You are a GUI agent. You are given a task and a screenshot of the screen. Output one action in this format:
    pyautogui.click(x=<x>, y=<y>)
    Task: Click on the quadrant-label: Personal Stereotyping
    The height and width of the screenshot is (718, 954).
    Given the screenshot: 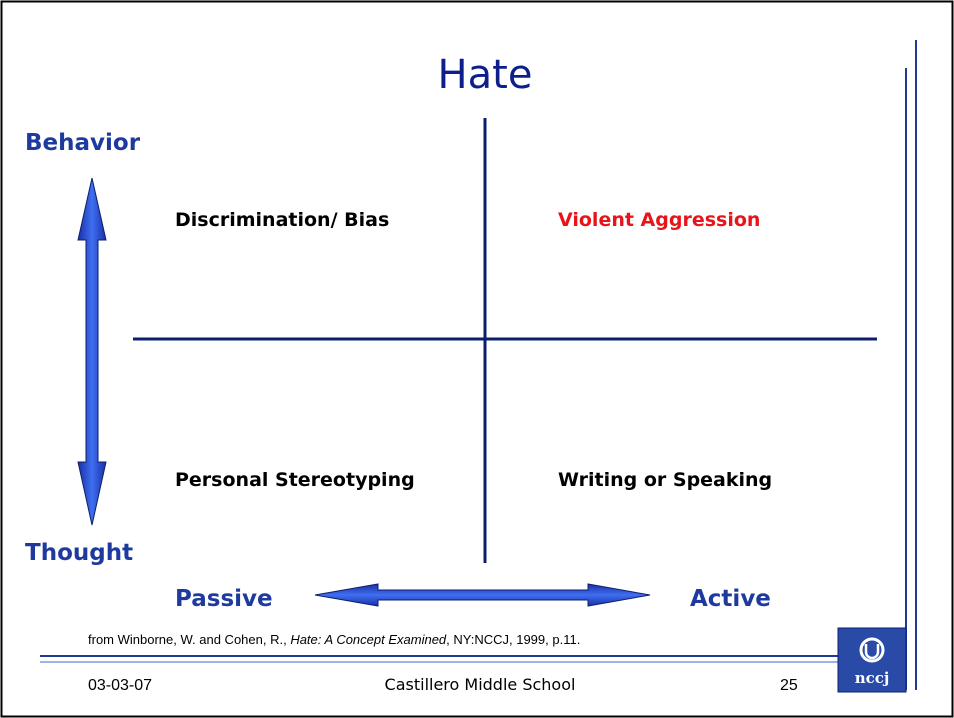 What is the action you would take?
    pyautogui.click(x=295, y=480)
    